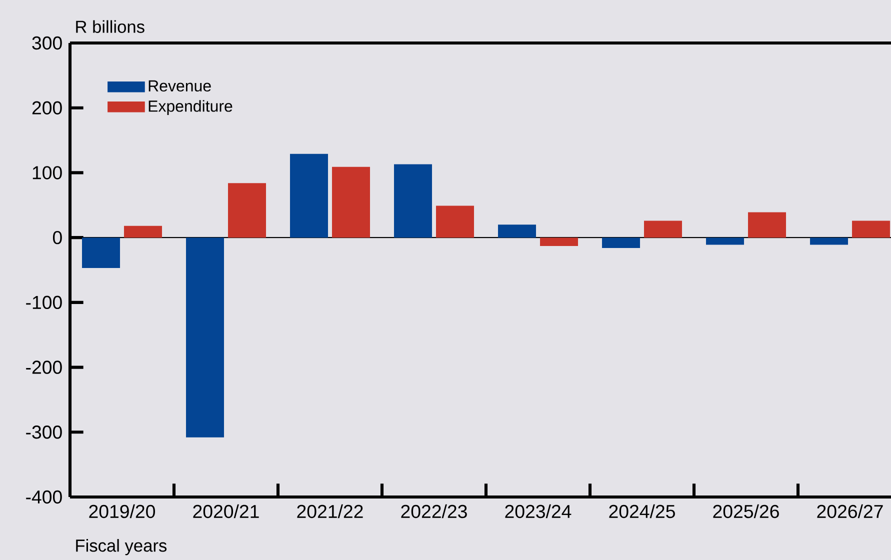  Describe the element at coordinates (642, 511) in the screenshot. I see `x-tick-label: 2024/25` at that location.